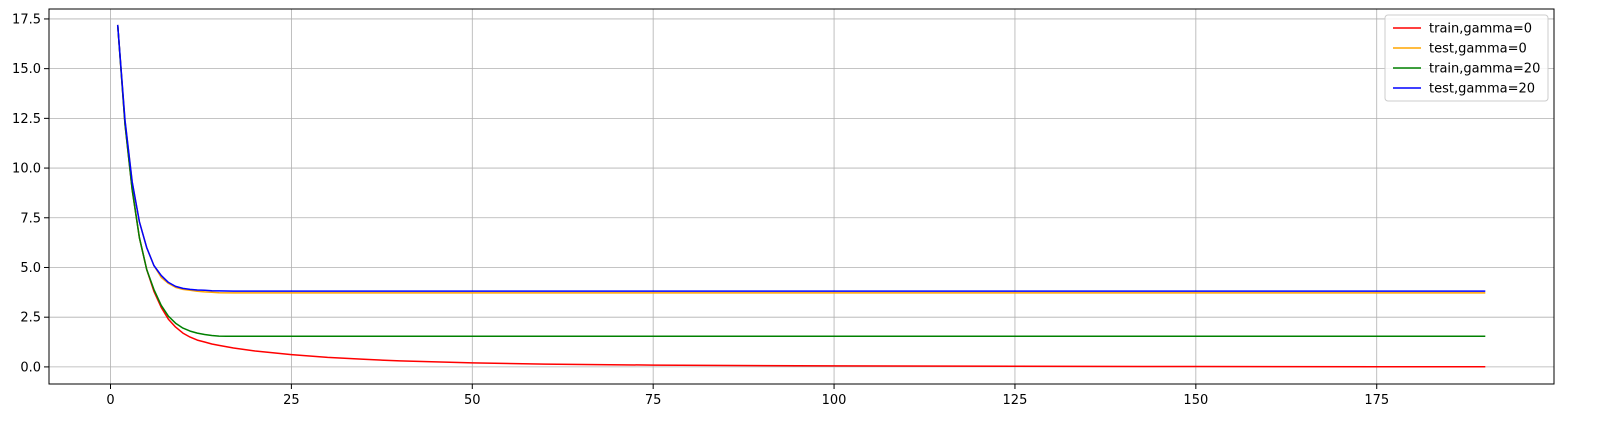  Describe the element at coordinates (30, 318) in the screenshot. I see `y-tick-label: 2.5` at that location.